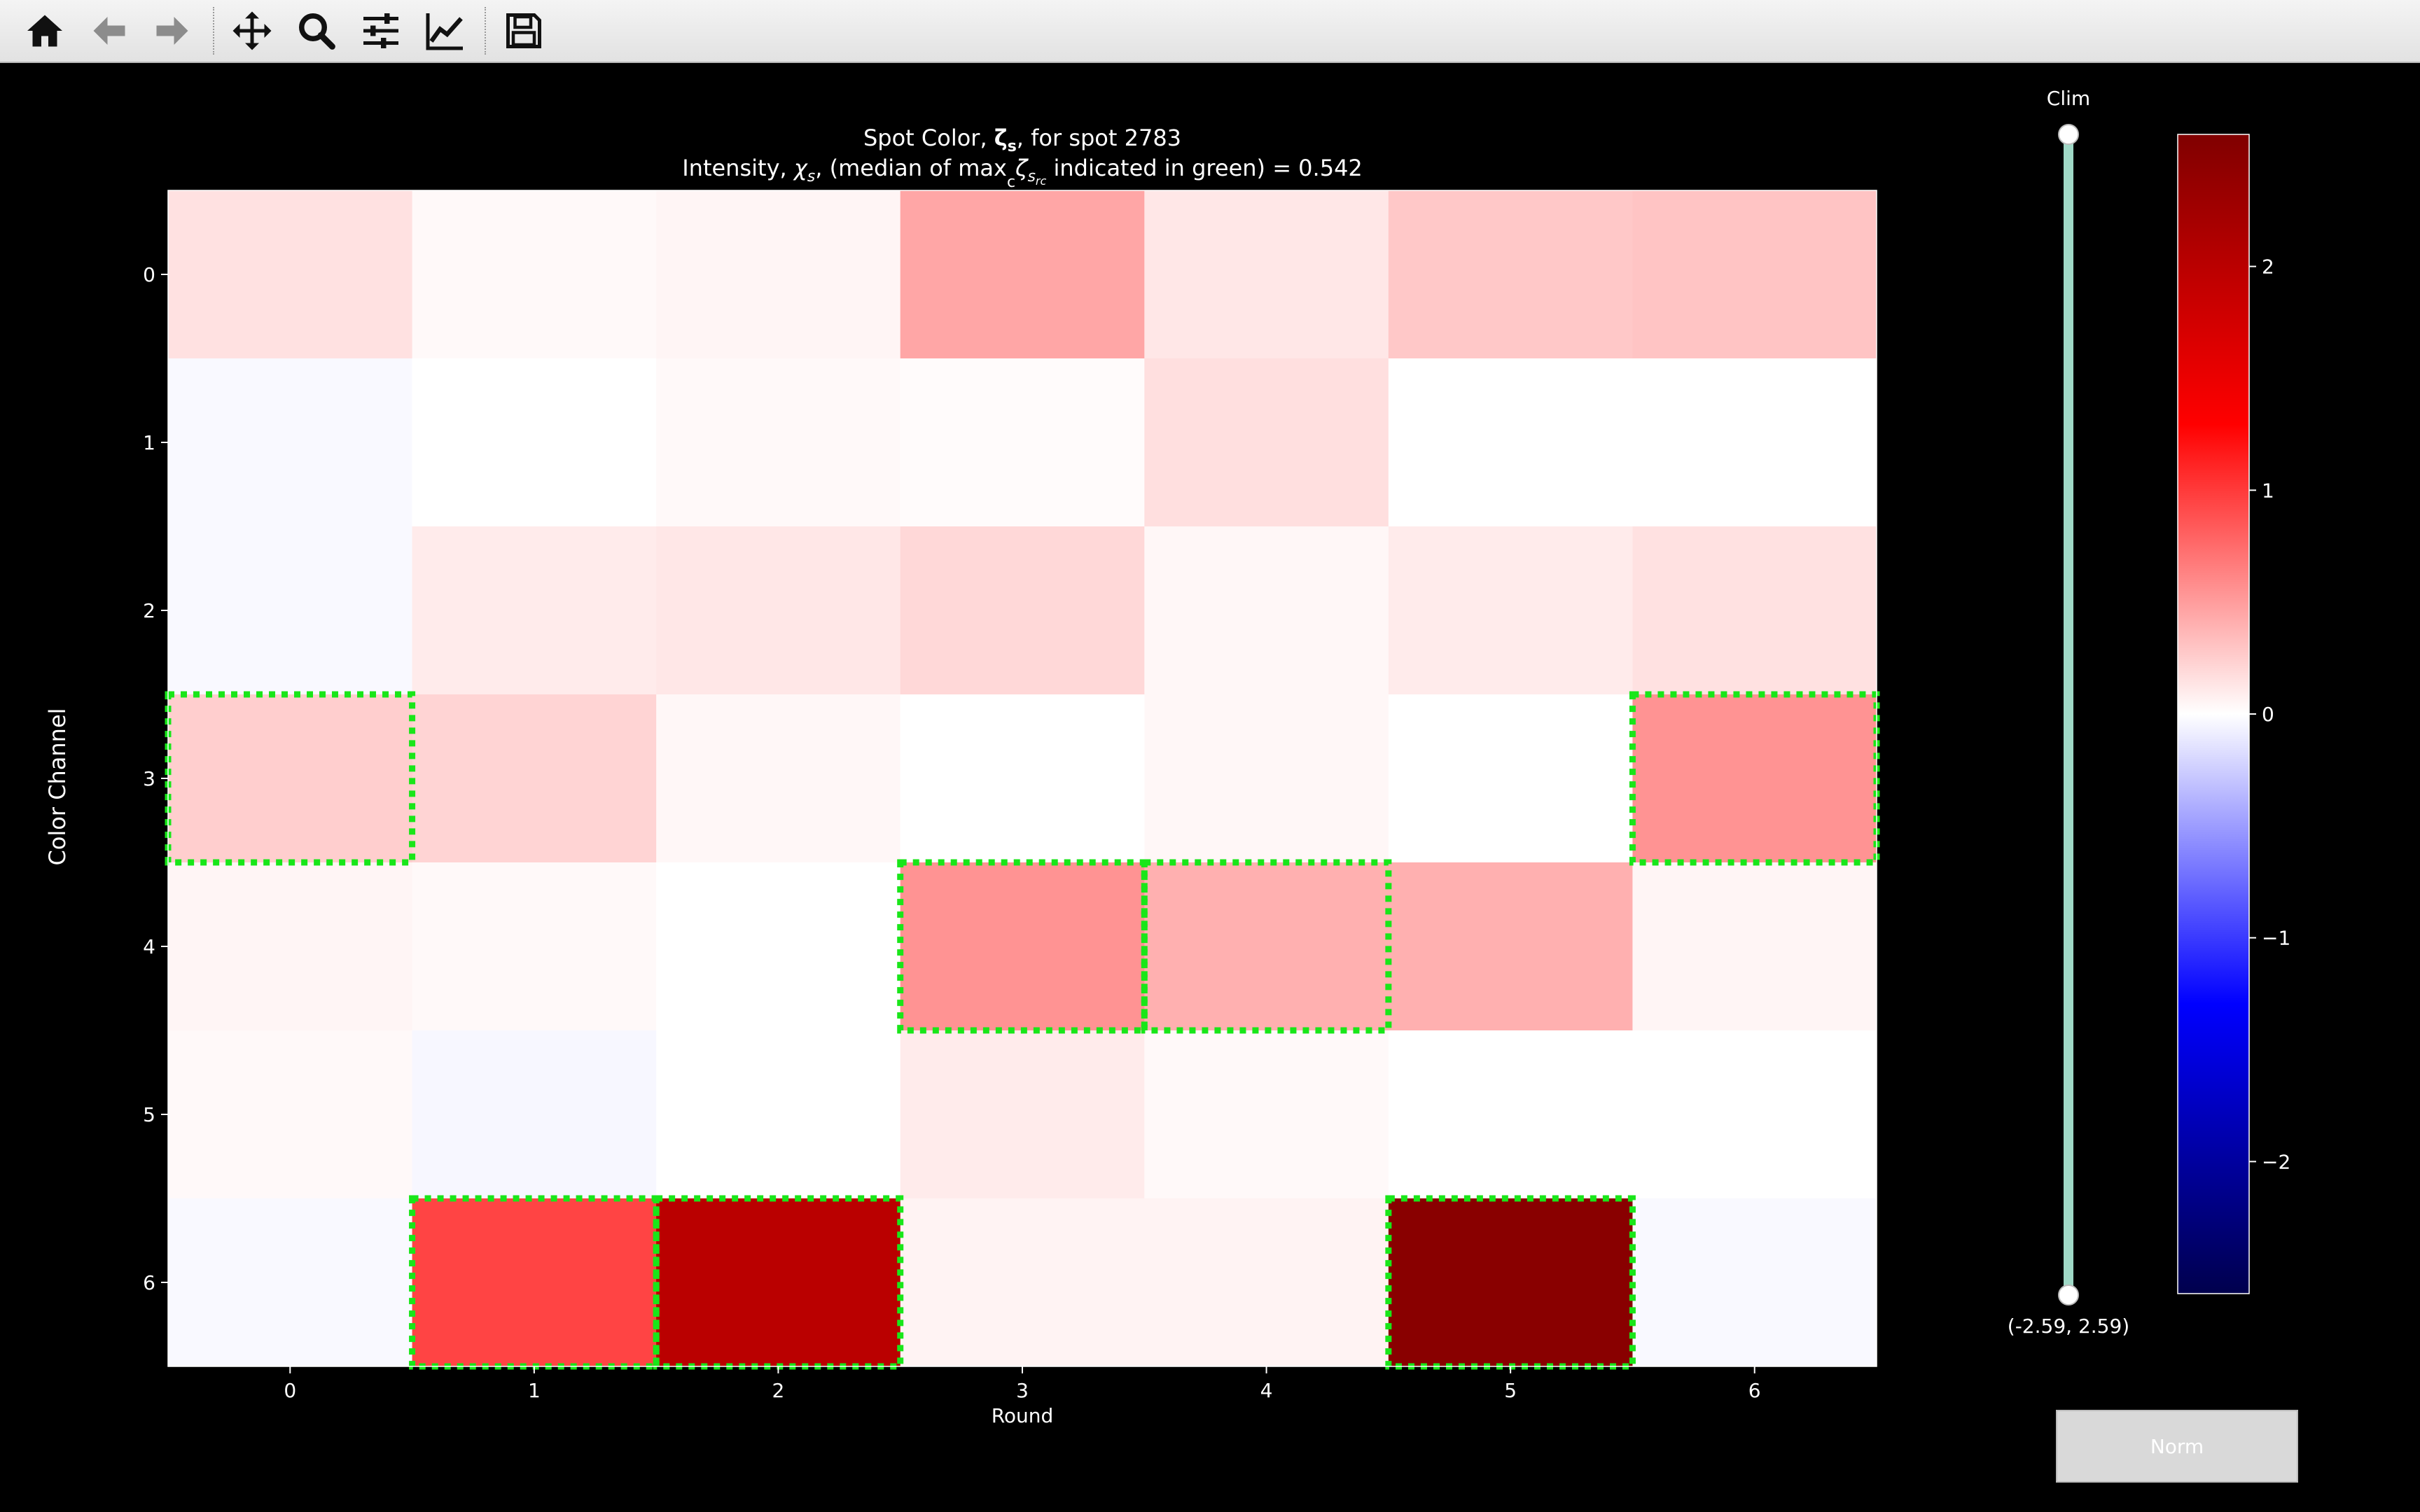 The height and width of the screenshot is (1512, 2420). What do you see at coordinates (2276, 1161) in the screenshot?
I see `colorbar-tick-label: −2` at bounding box center [2276, 1161].